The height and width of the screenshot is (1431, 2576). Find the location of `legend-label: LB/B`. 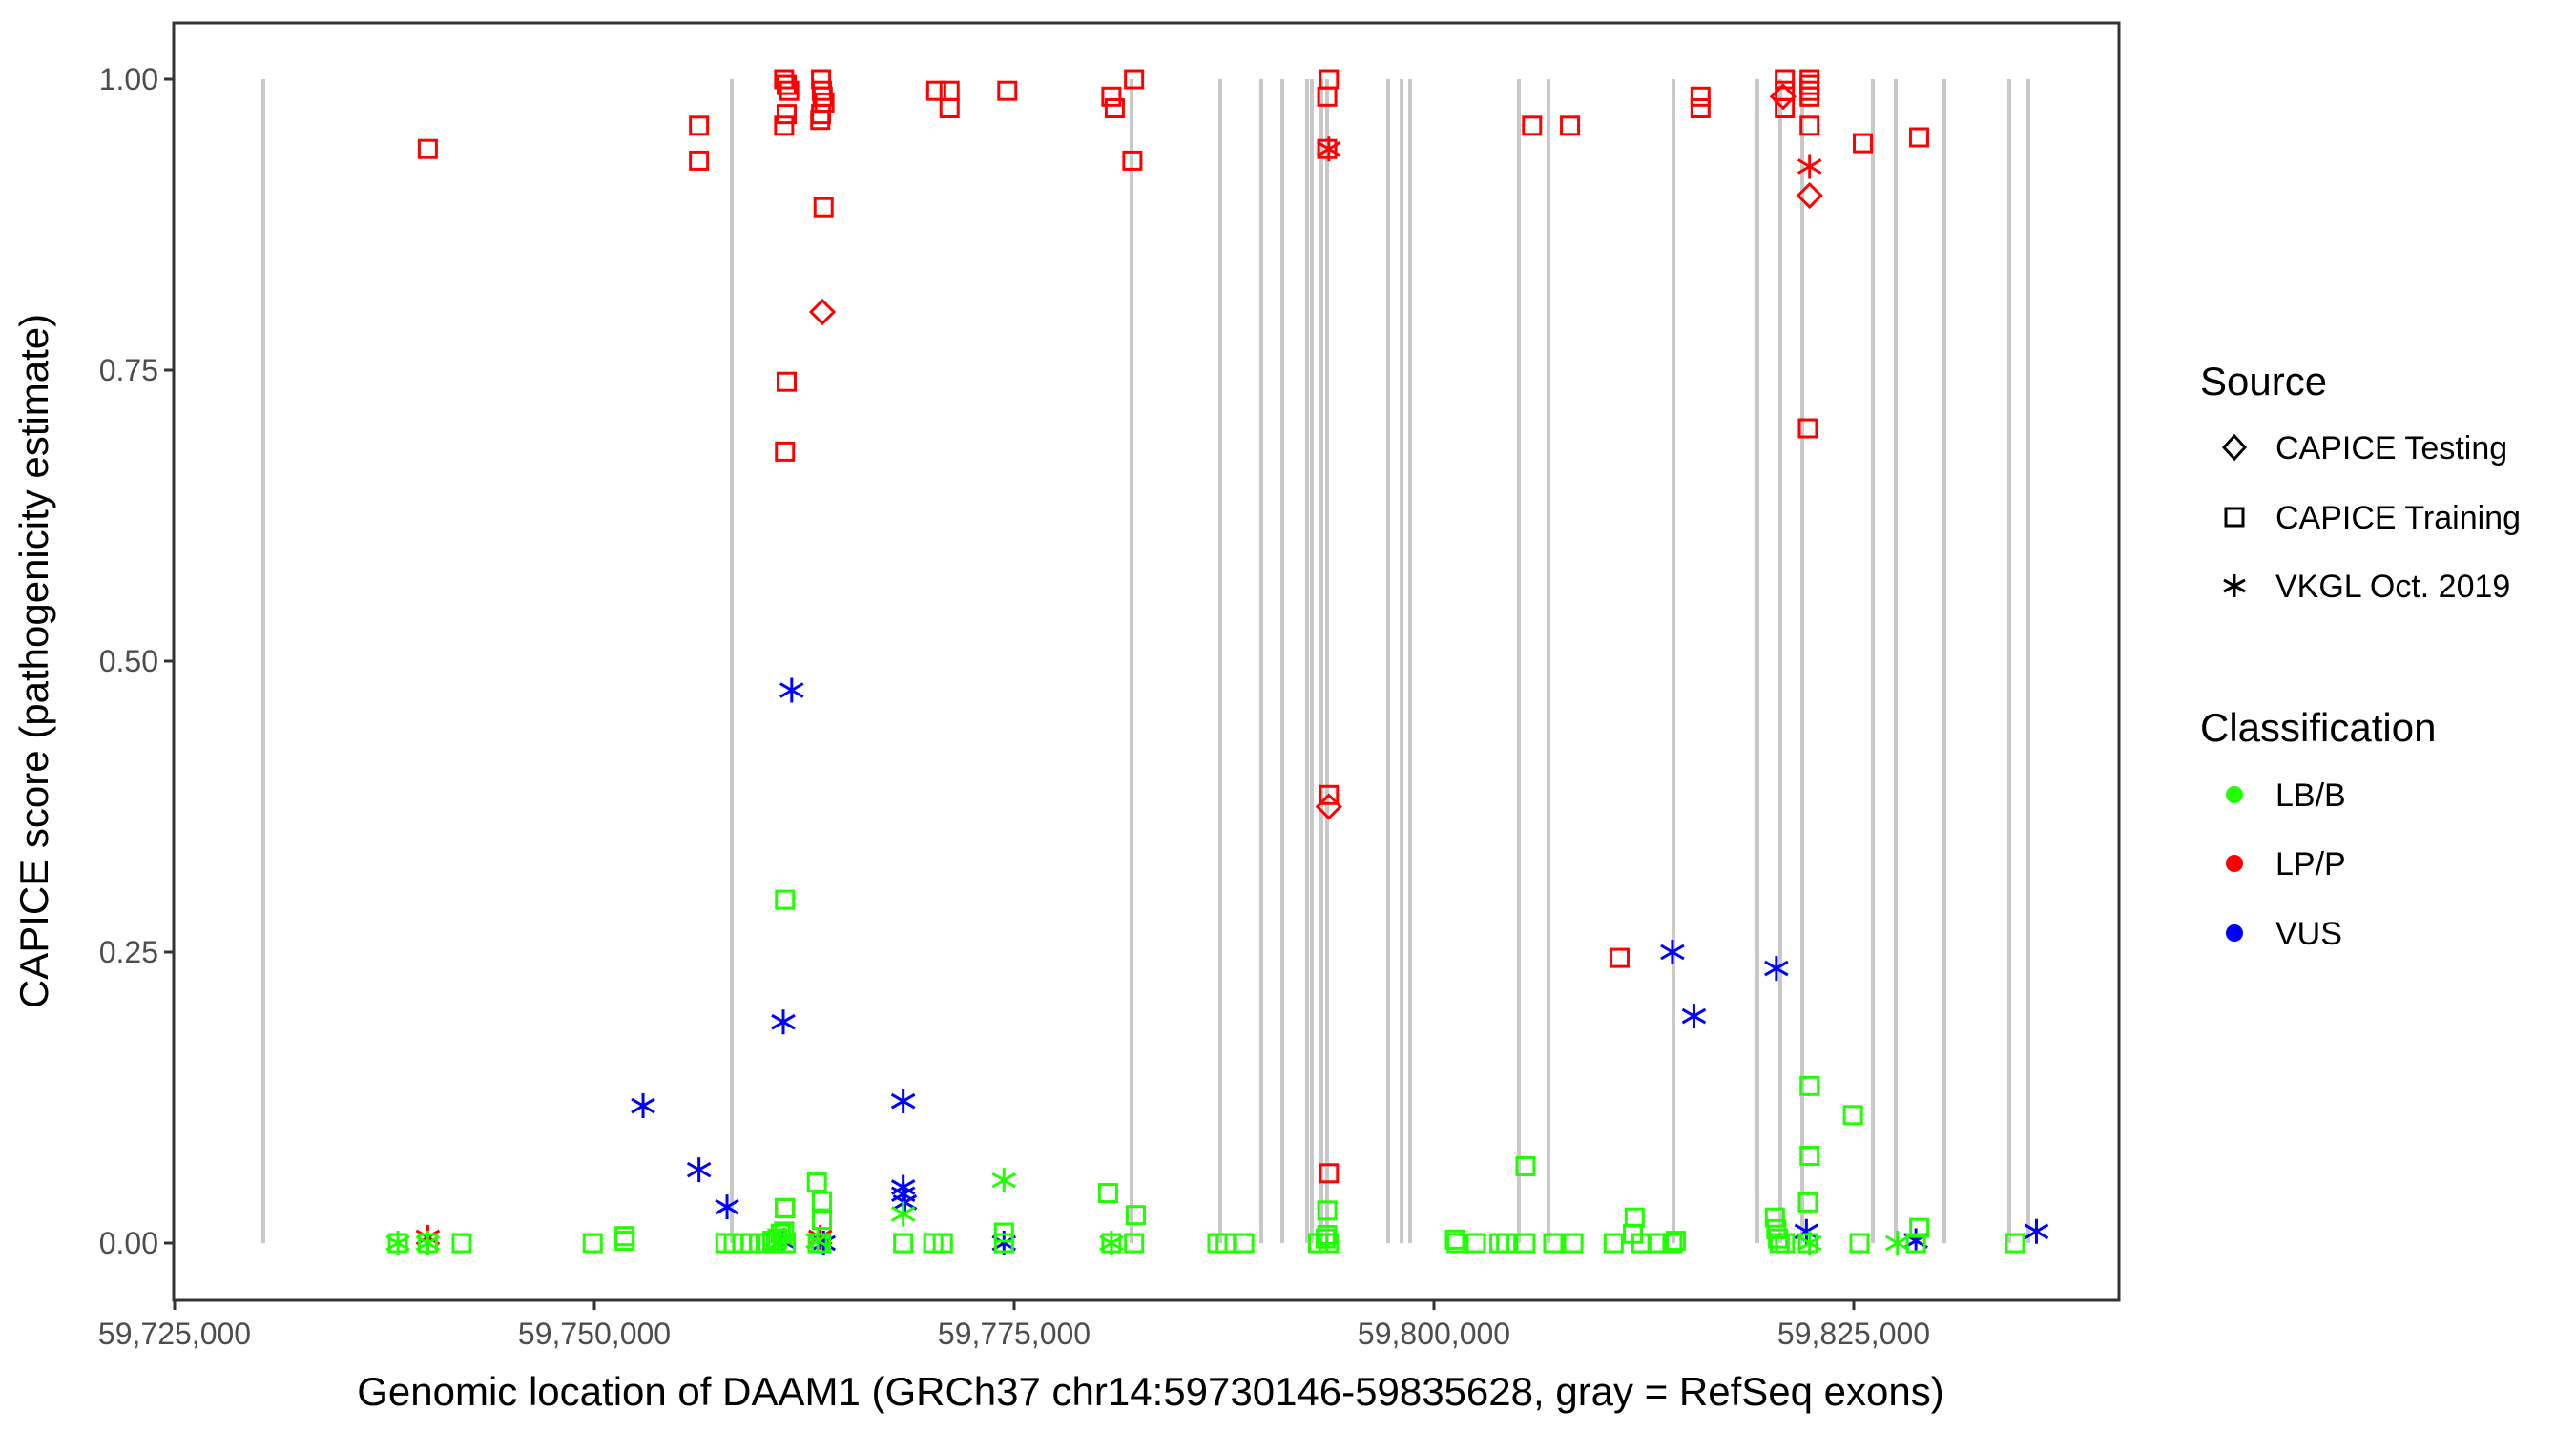

legend-label: LB/B is located at coordinates (2310, 796).